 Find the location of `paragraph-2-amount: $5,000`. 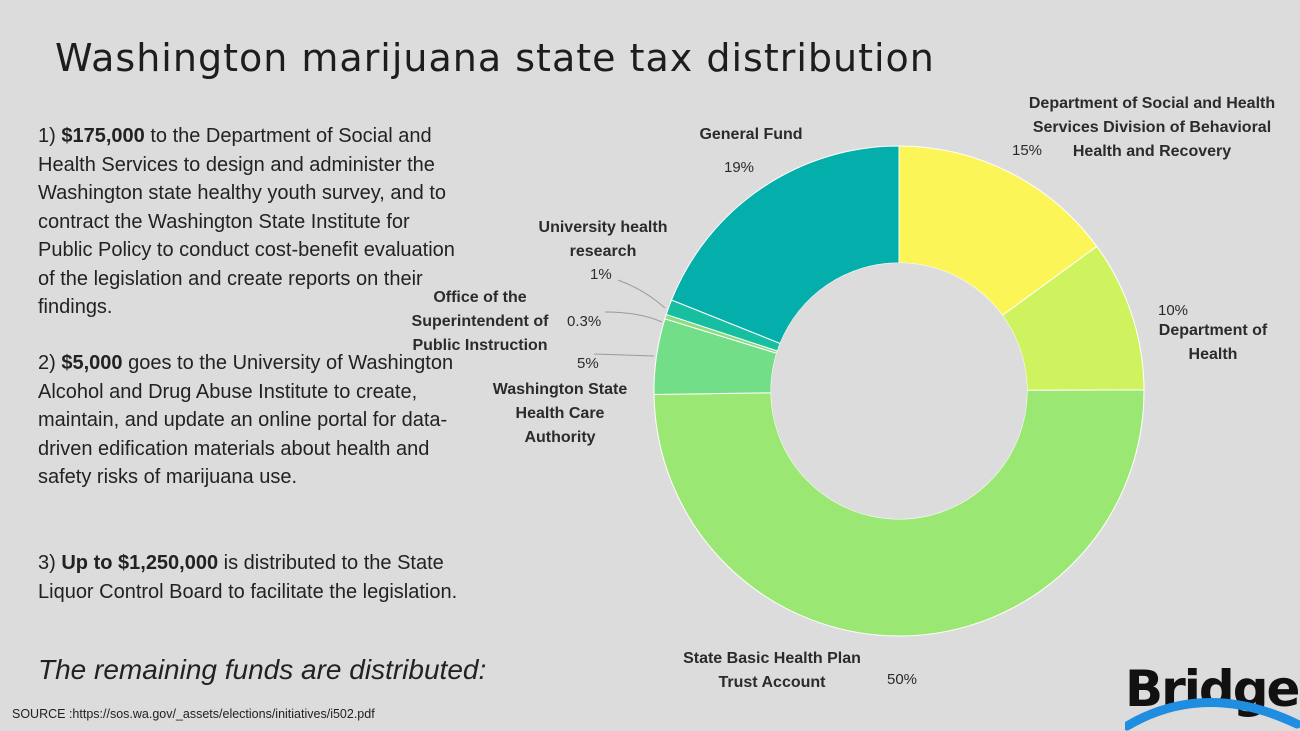

paragraph-2-amount: $5,000 is located at coordinates (92, 363).